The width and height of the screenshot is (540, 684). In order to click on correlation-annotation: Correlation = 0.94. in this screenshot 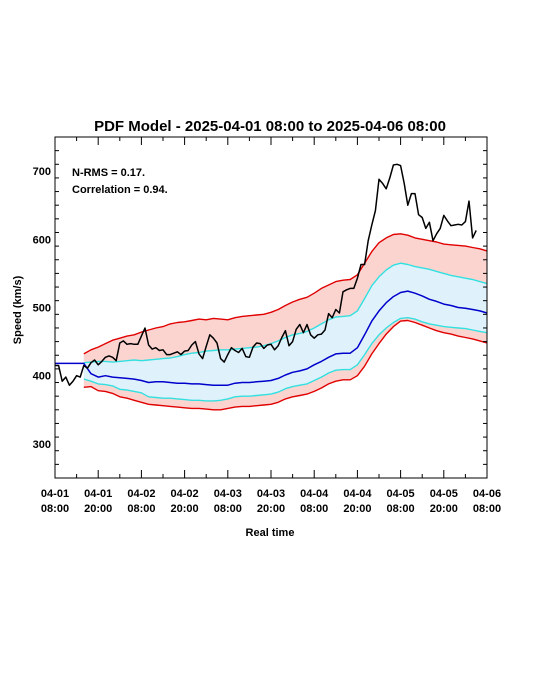, I will do `click(120, 190)`.